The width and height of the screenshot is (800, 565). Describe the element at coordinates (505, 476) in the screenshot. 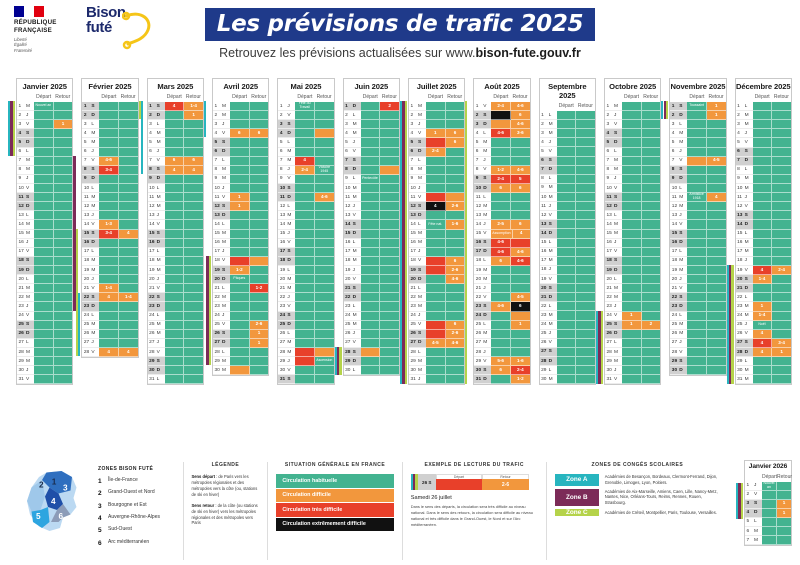

I see `exemple-retour-header: Retour` at that location.